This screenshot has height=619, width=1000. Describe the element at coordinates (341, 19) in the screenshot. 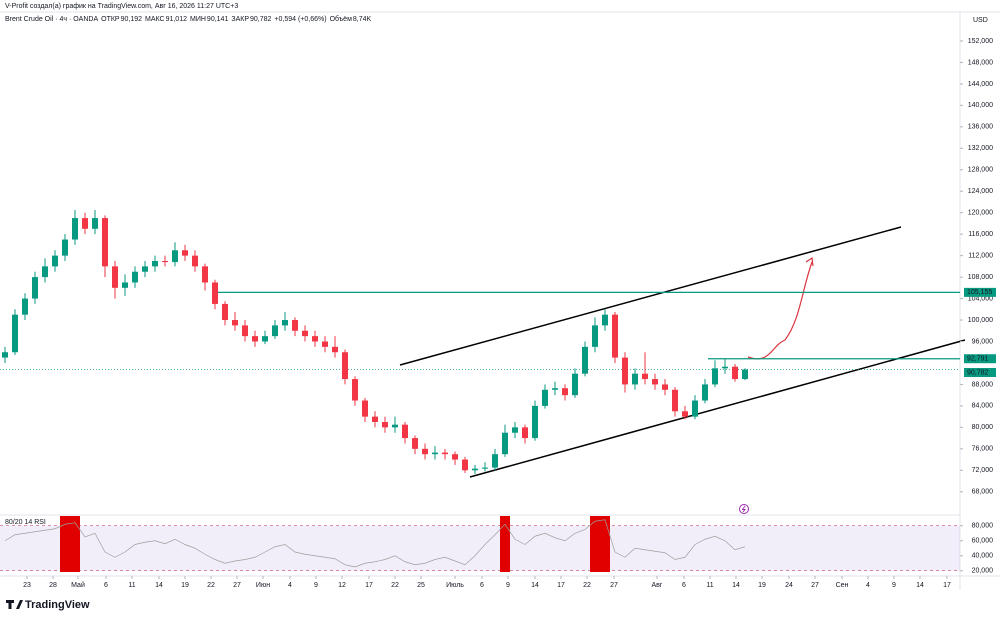

I see `legend-text: Объём` at that location.